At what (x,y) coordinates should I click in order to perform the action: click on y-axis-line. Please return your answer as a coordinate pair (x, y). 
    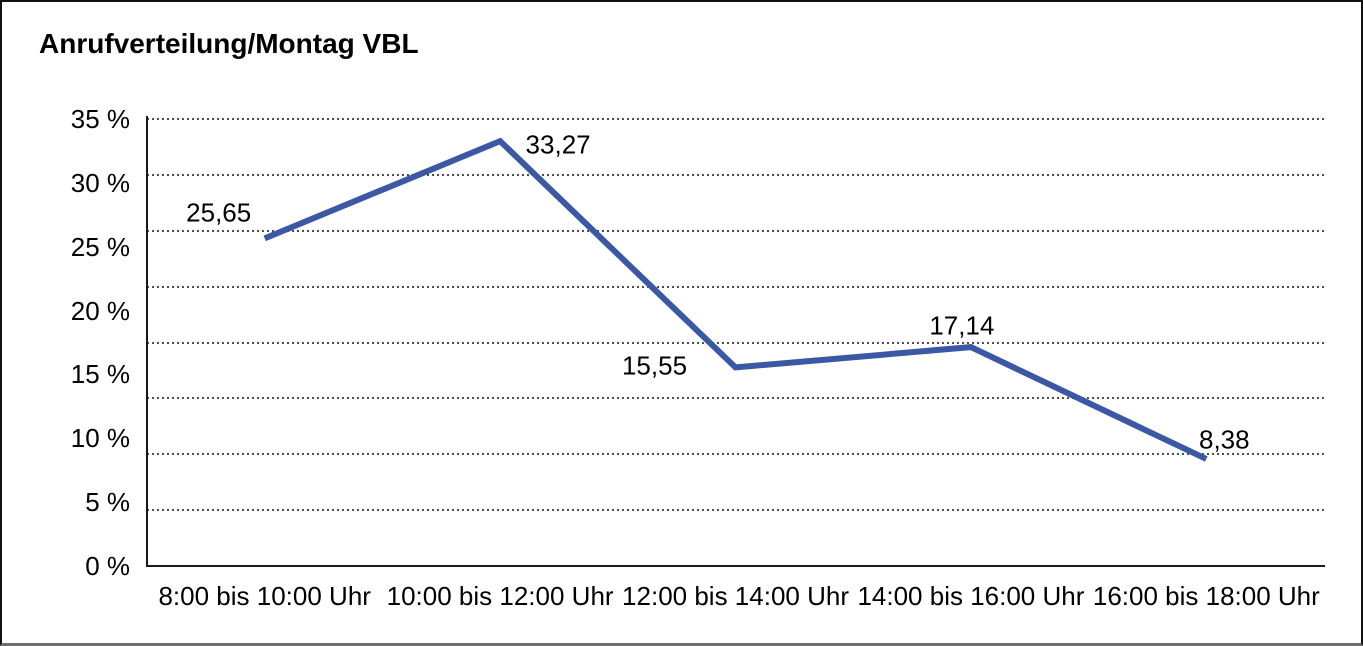
    Looking at the image, I should click on (147, 341).